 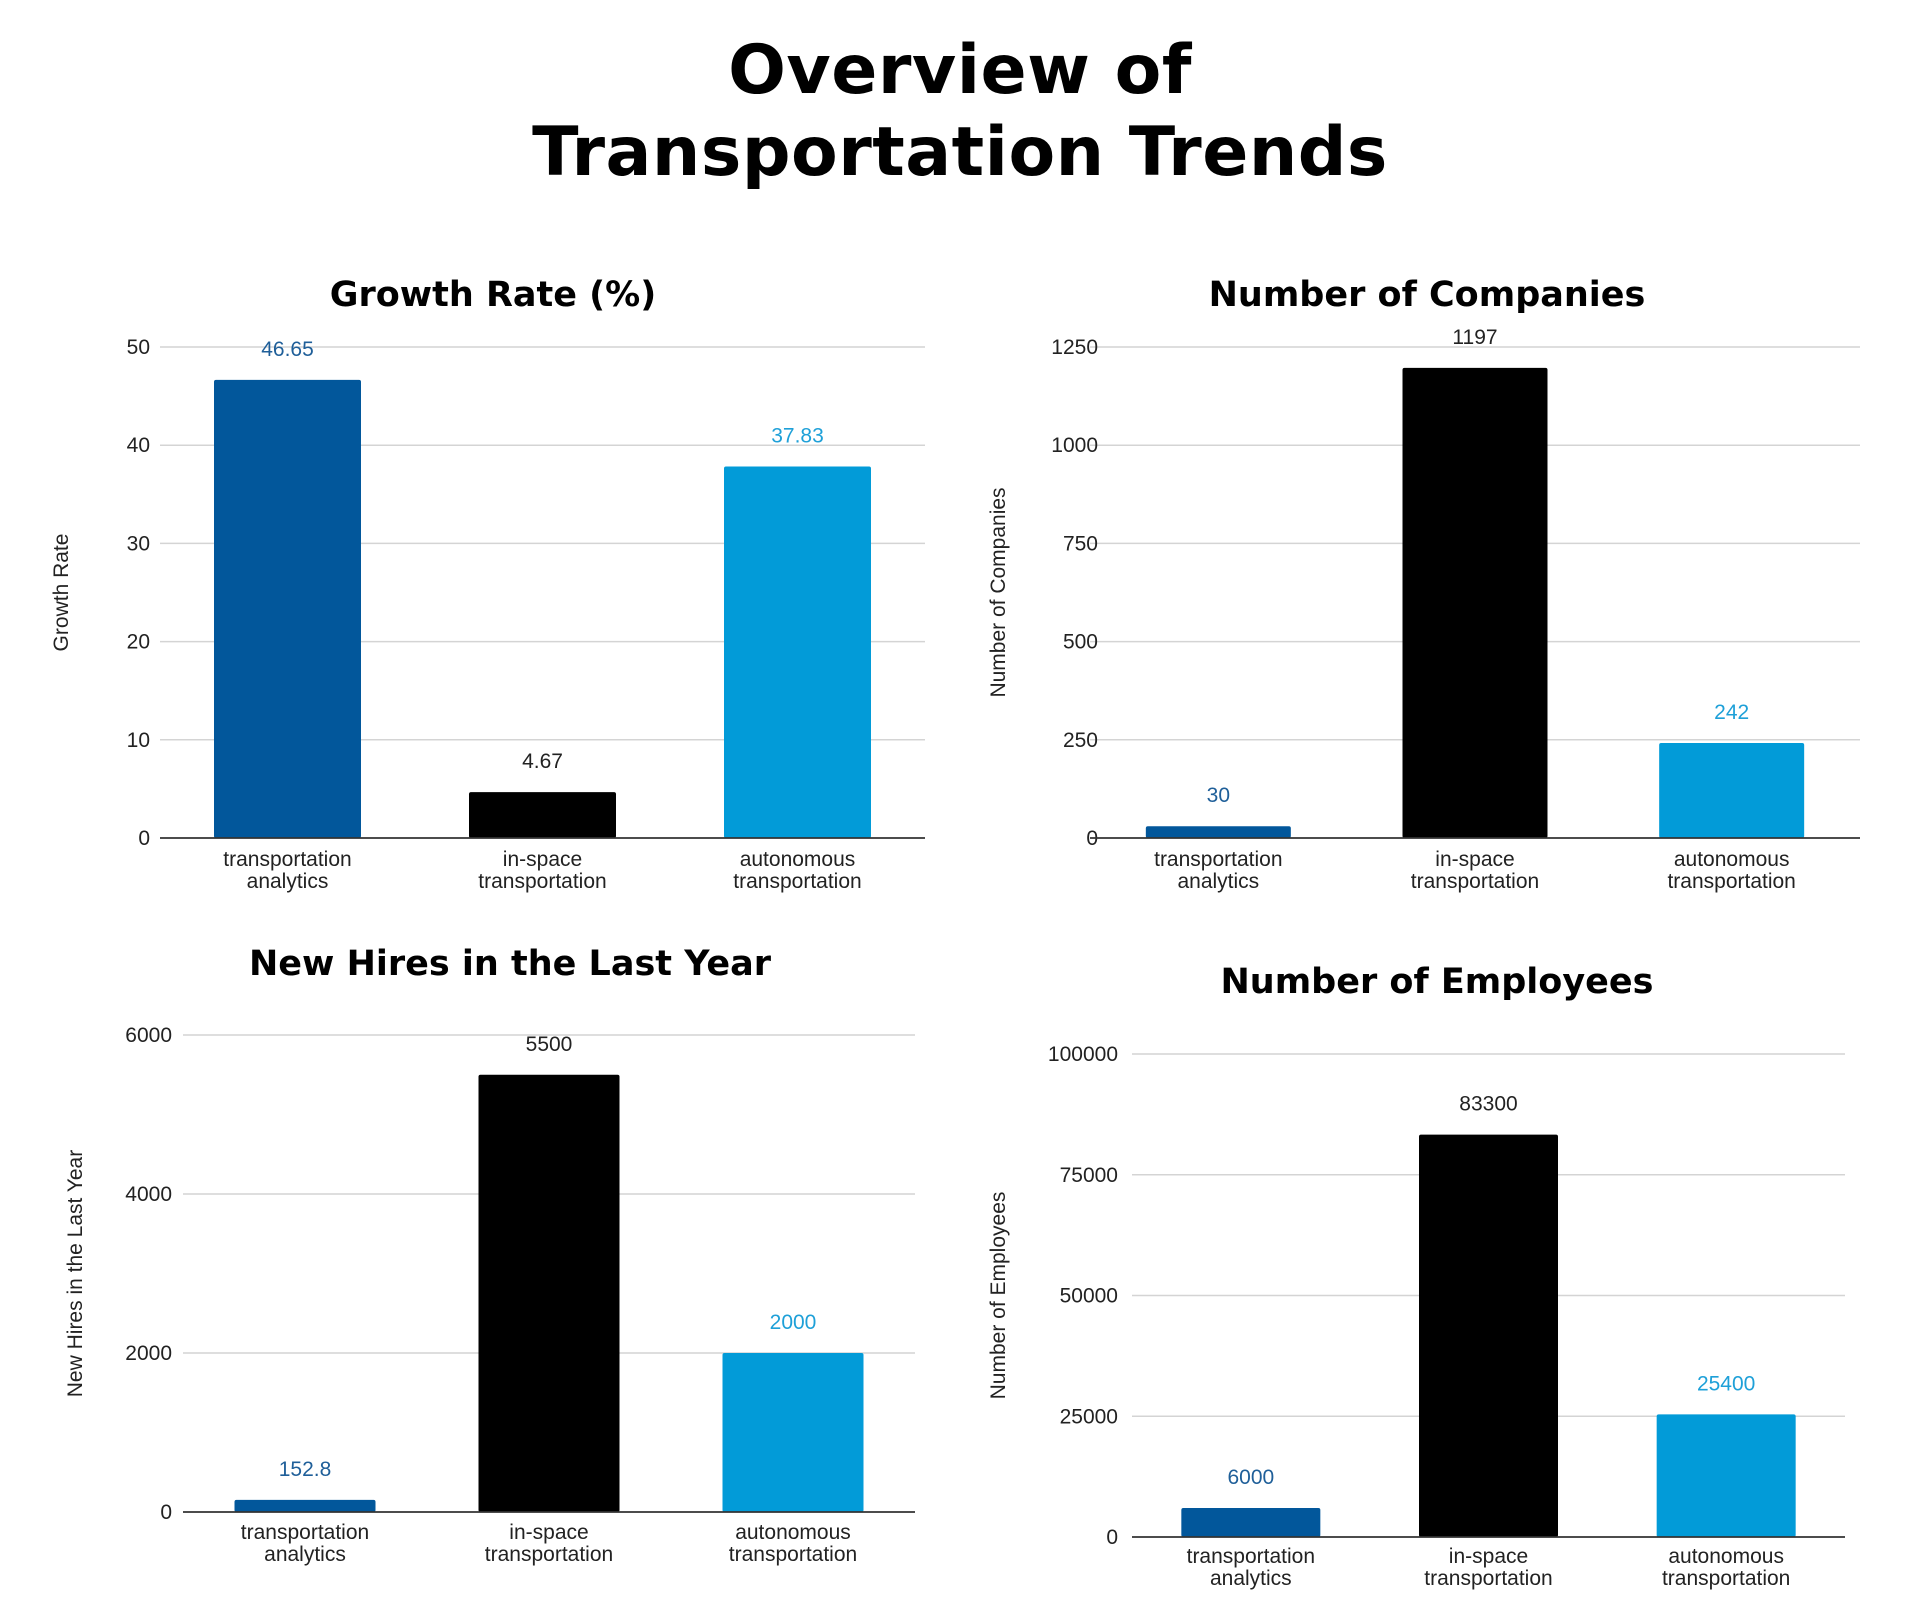 What do you see at coordinates (960, 152) in the screenshot?
I see `page-title-line-2: Transportation Trends` at bounding box center [960, 152].